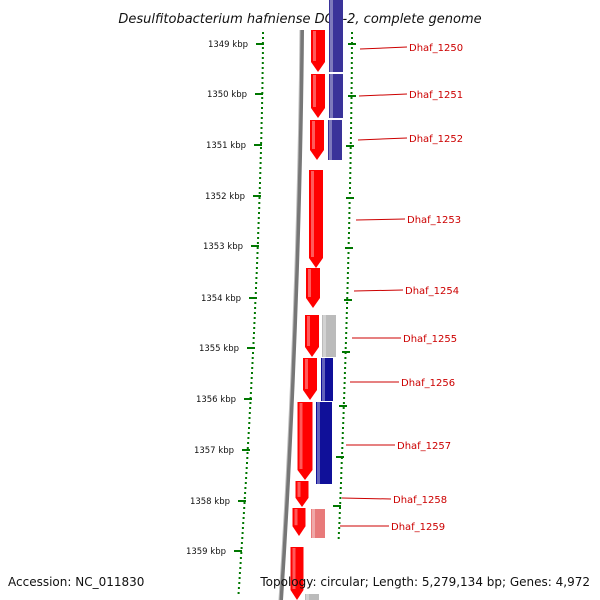  What do you see at coordinates (424, 446) in the screenshot?
I see `gene-label: Dhaf_1257` at bounding box center [424, 446].